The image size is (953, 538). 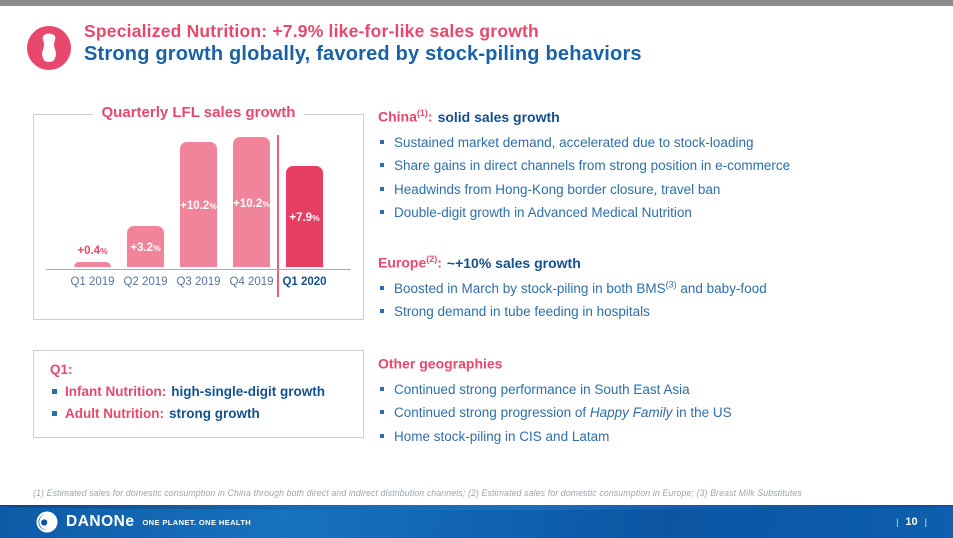 What do you see at coordinates (47, 522) in the screenshot?
I see `danone-logo-icon` at bounding box center [47, 522].